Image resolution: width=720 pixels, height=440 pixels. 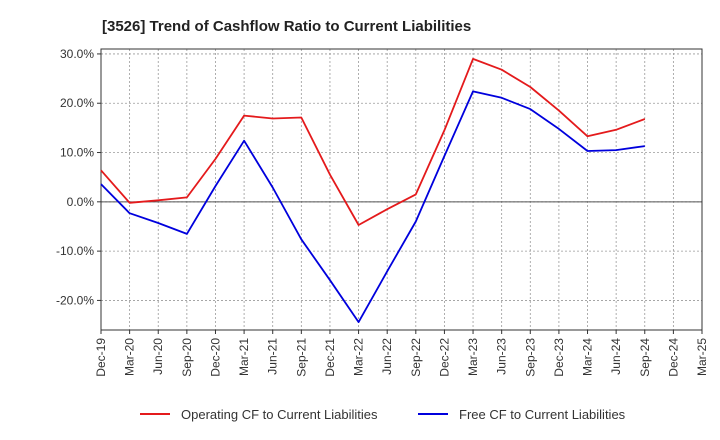 I want to click on x-tick-label: Dec-20, so click(x=215, y=357).